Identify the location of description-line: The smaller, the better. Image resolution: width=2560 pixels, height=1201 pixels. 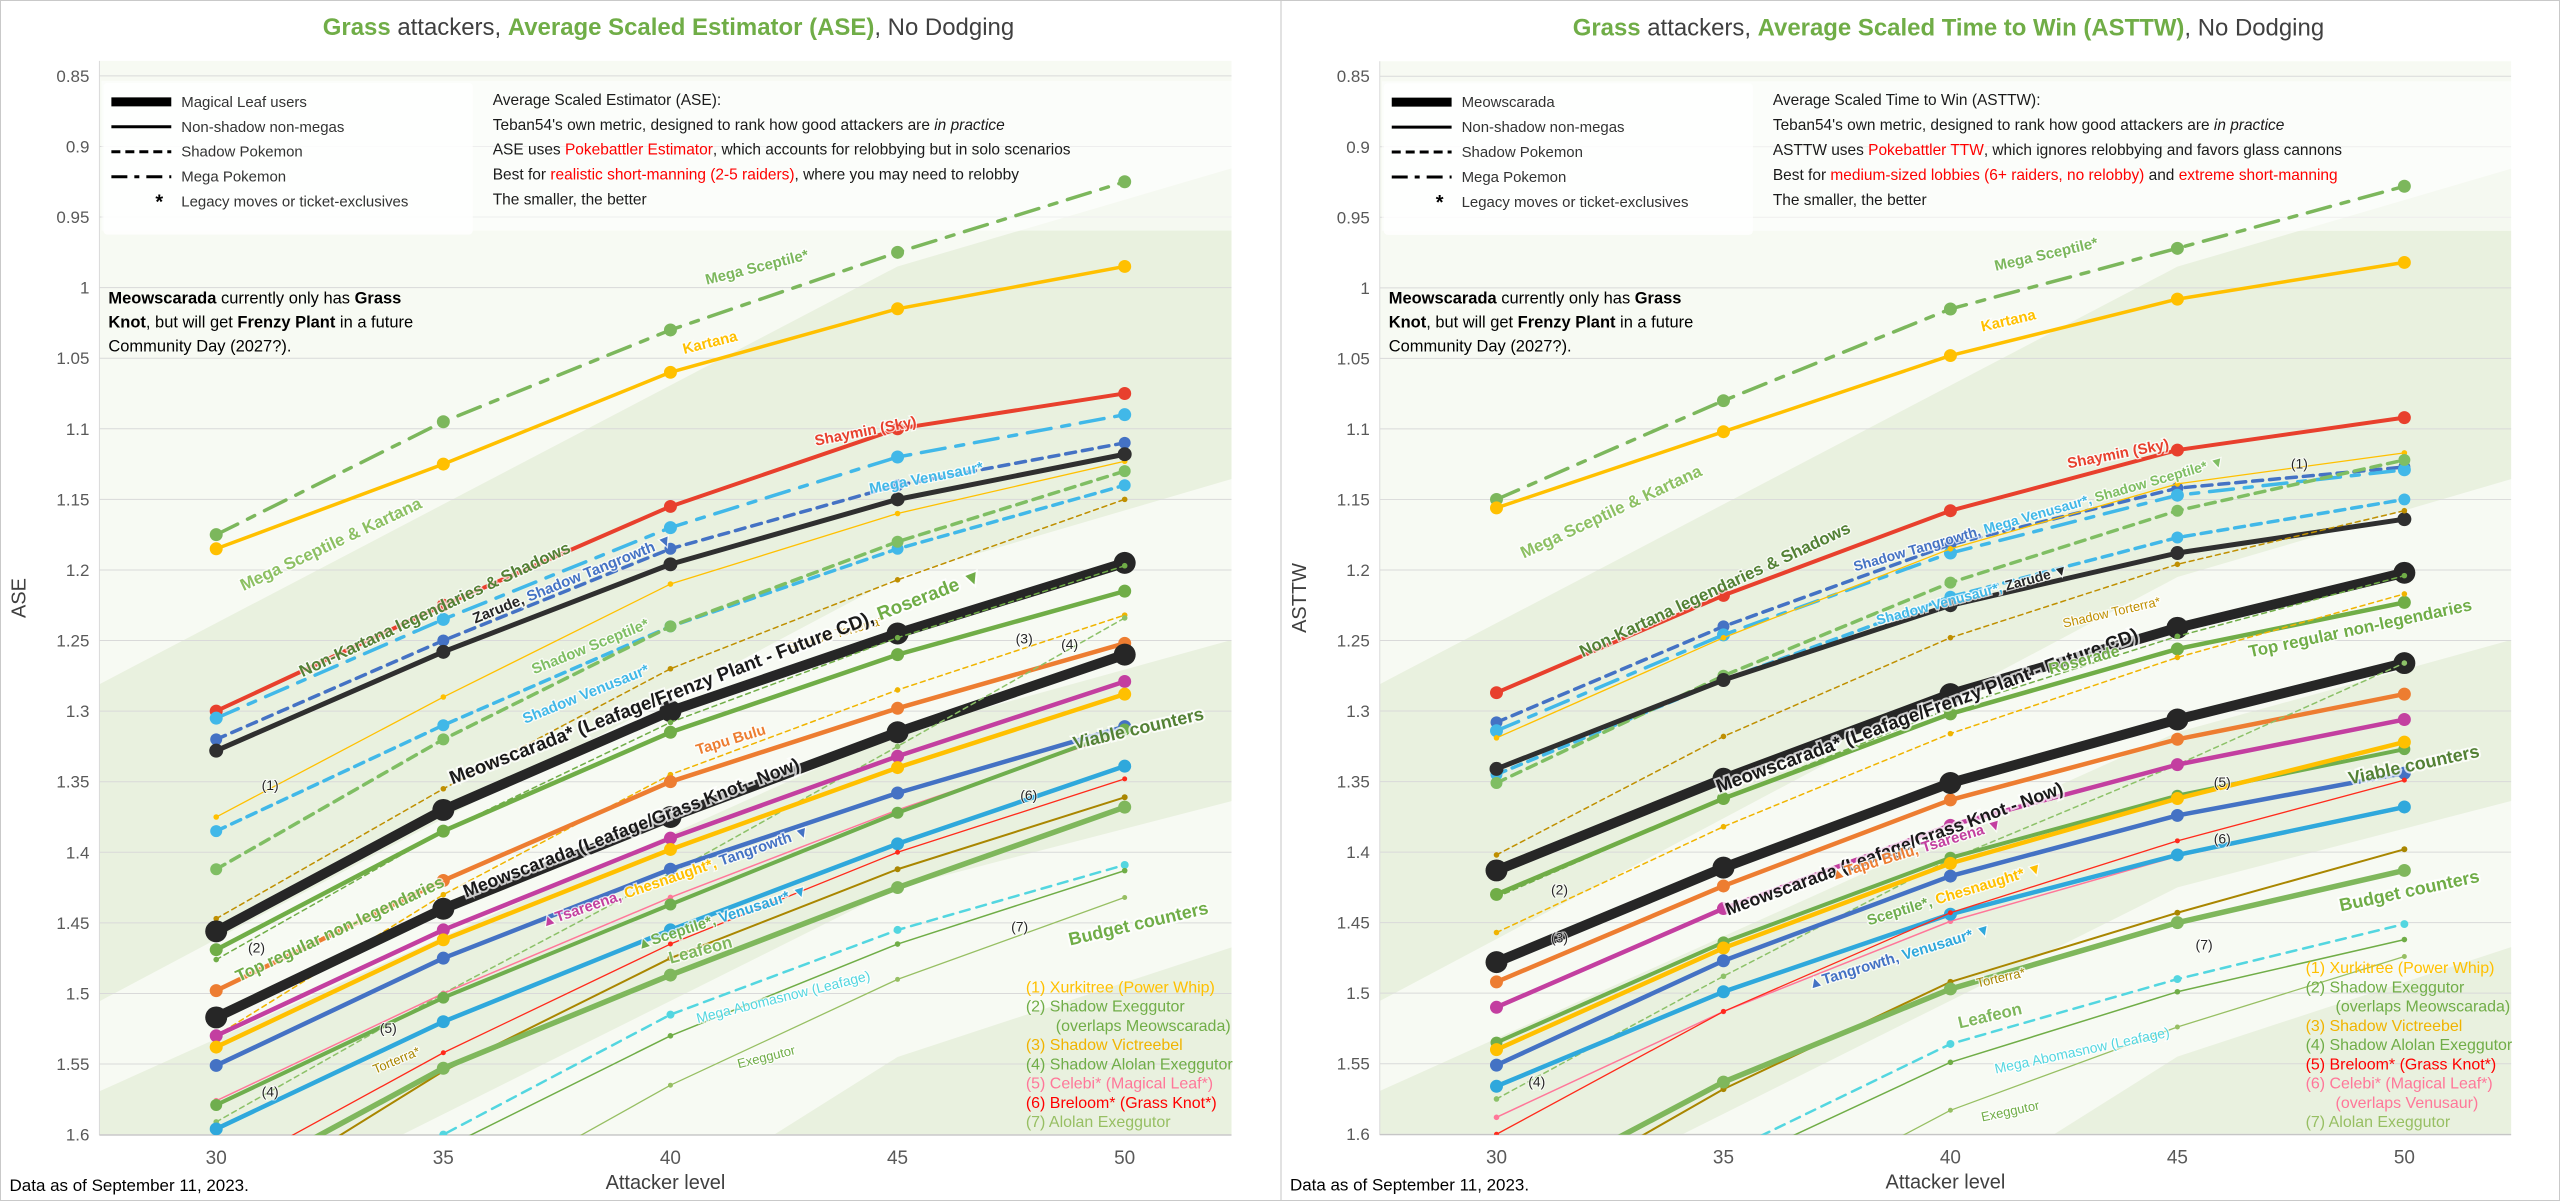
(1850, 200).